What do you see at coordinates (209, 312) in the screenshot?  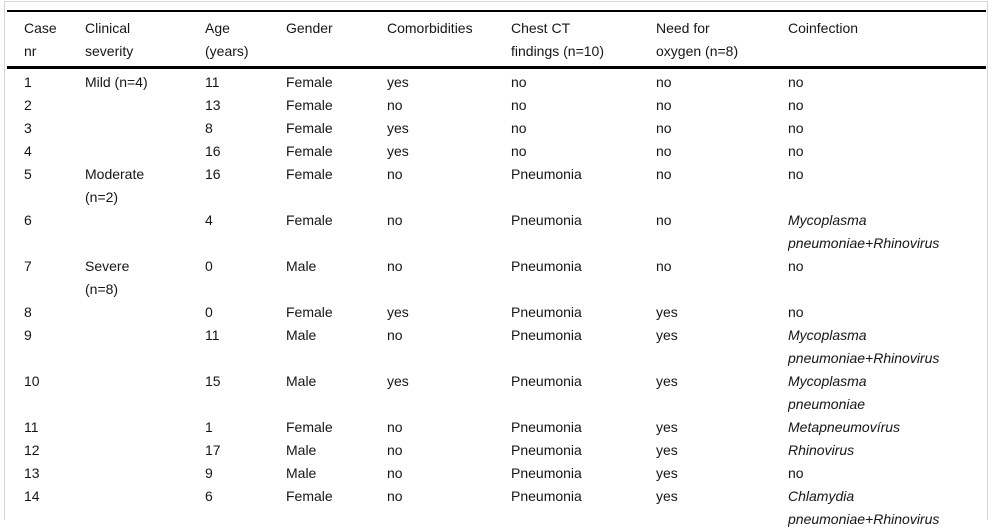 I see `cell-age: 0` at bounding box center [209, 312].